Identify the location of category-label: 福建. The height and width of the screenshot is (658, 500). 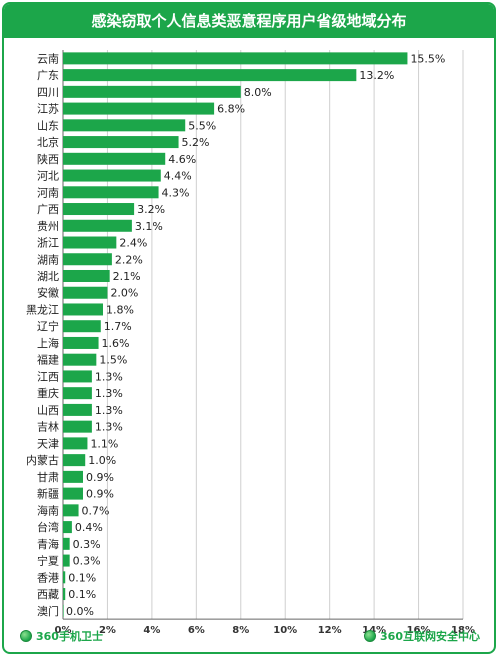
(48, 360).